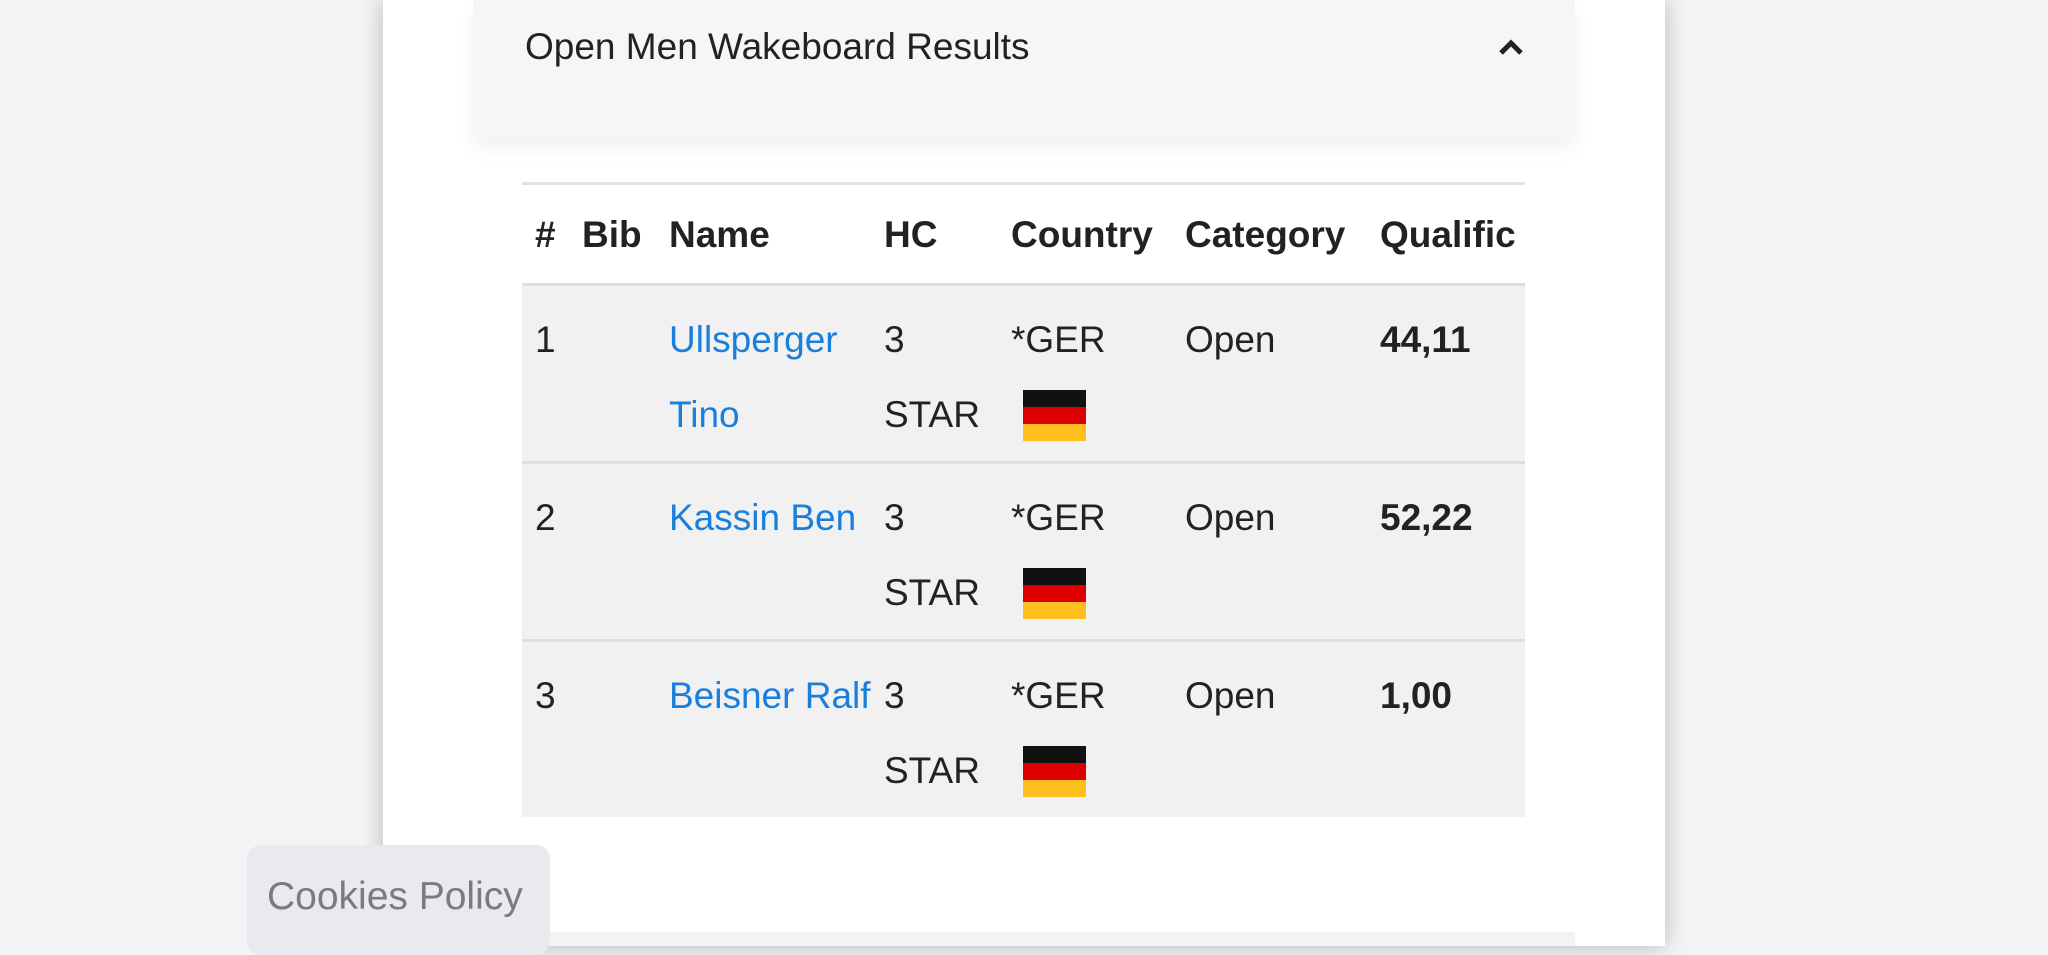 This screenshot has width=2048, height=955. What do you see at coordinates (1024, 939) in the screenshot?
I see `next-section` at bounding box center [1024, 939].